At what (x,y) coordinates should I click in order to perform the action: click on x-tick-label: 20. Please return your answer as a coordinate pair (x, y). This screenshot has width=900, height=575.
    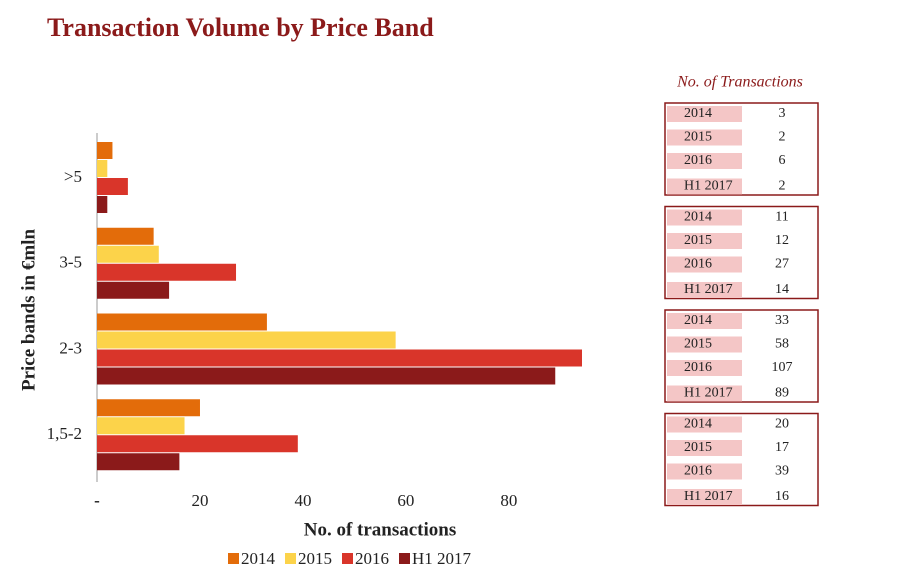
    Looking at the image, I should click on (199, 500).